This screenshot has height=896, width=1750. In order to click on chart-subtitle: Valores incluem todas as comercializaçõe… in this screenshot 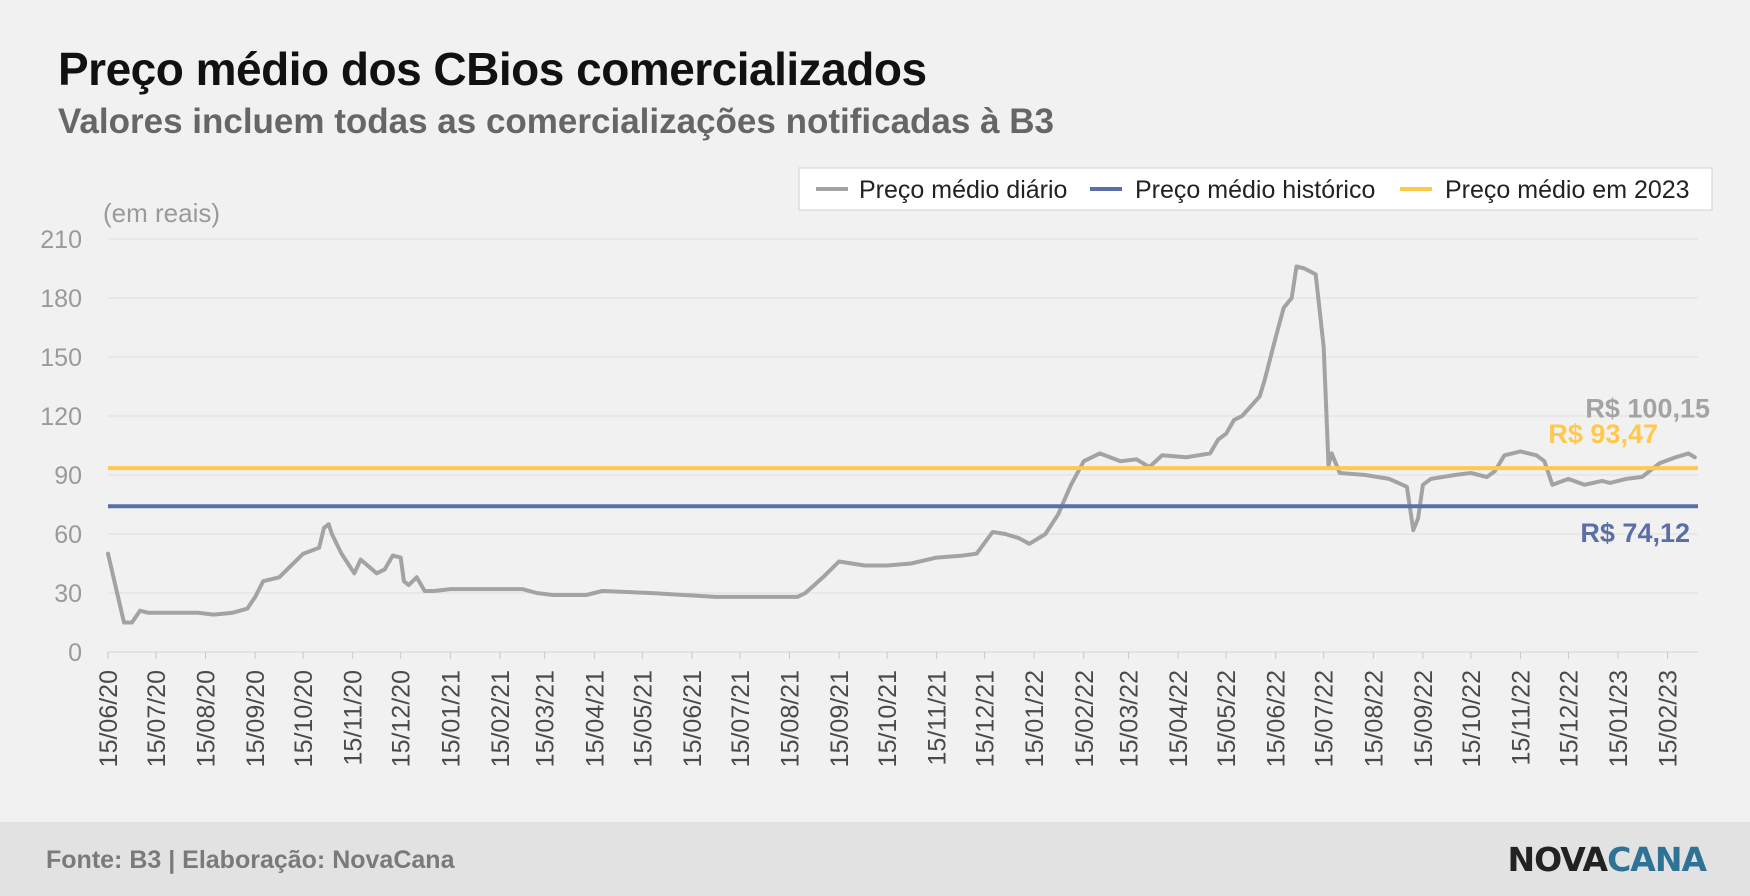, I will do `click(556, 121)`.